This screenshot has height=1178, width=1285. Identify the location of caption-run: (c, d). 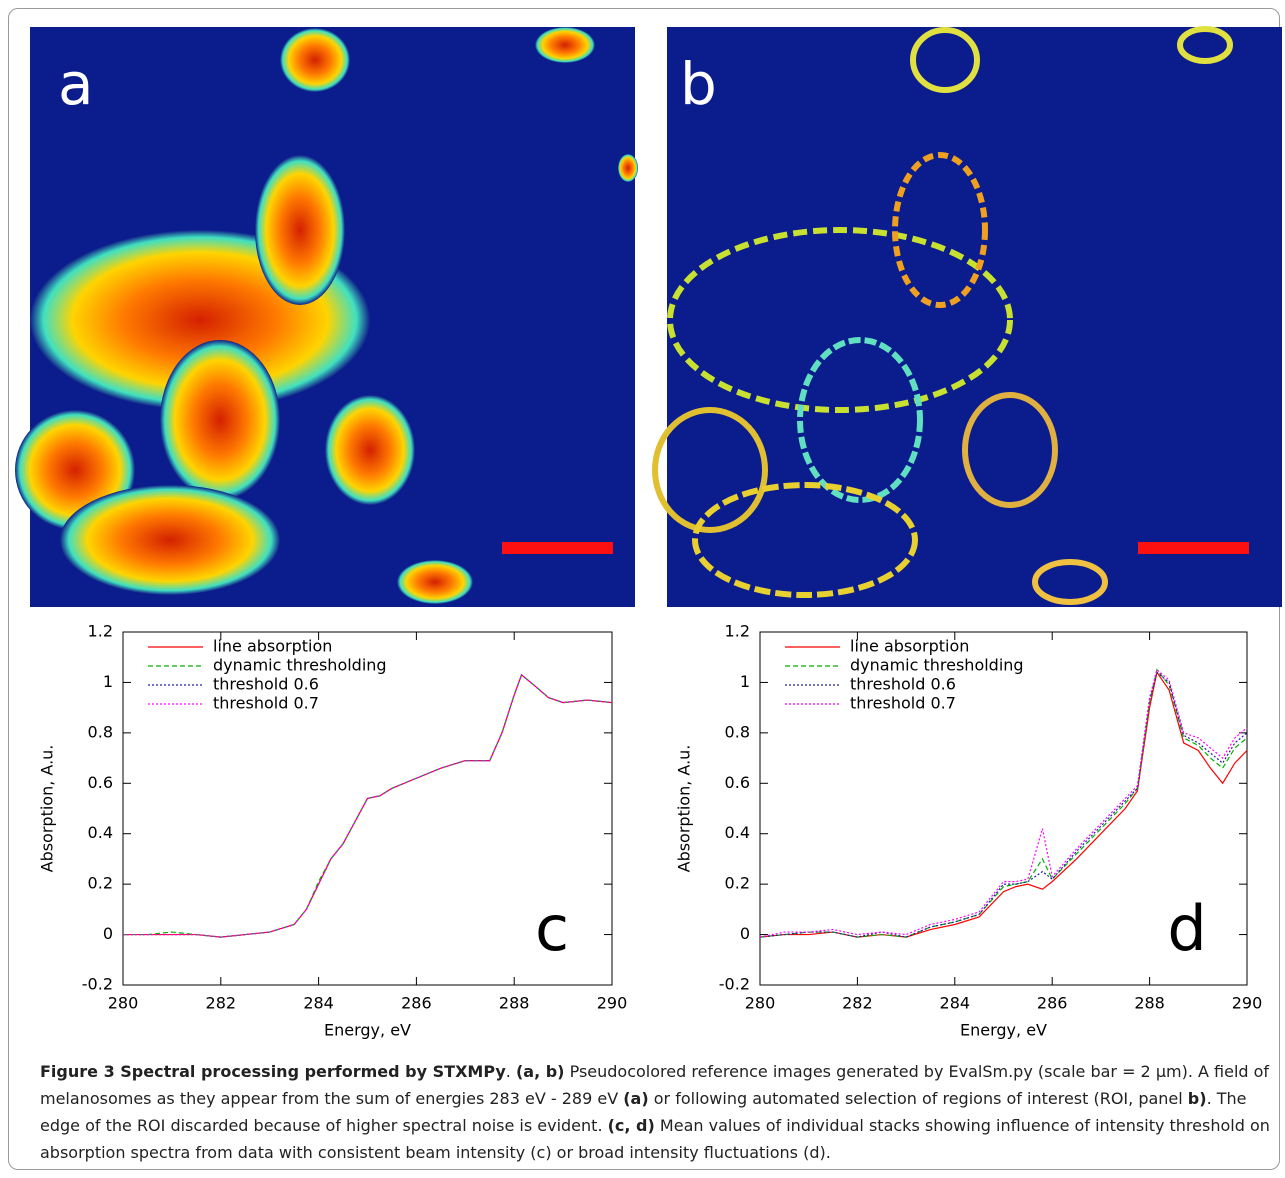
(631, 1125).